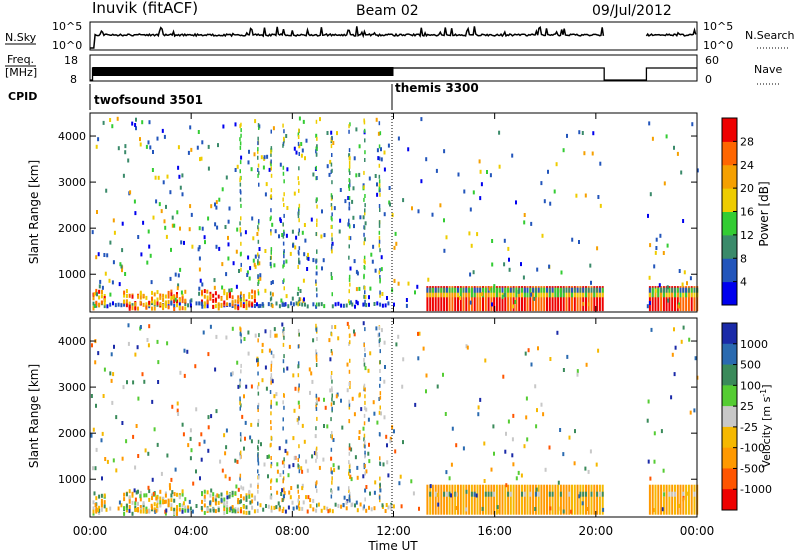 This screenshot has width=800, height=554. I want to click on colorbar-swatch, so click(729, 417).